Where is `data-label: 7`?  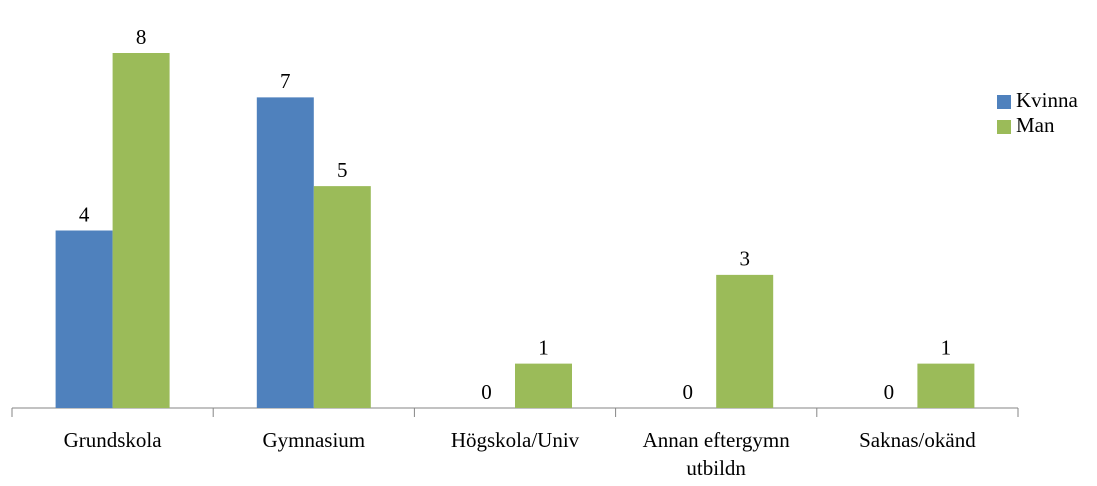
data-label: 7 is located at coordinates (285, 81).